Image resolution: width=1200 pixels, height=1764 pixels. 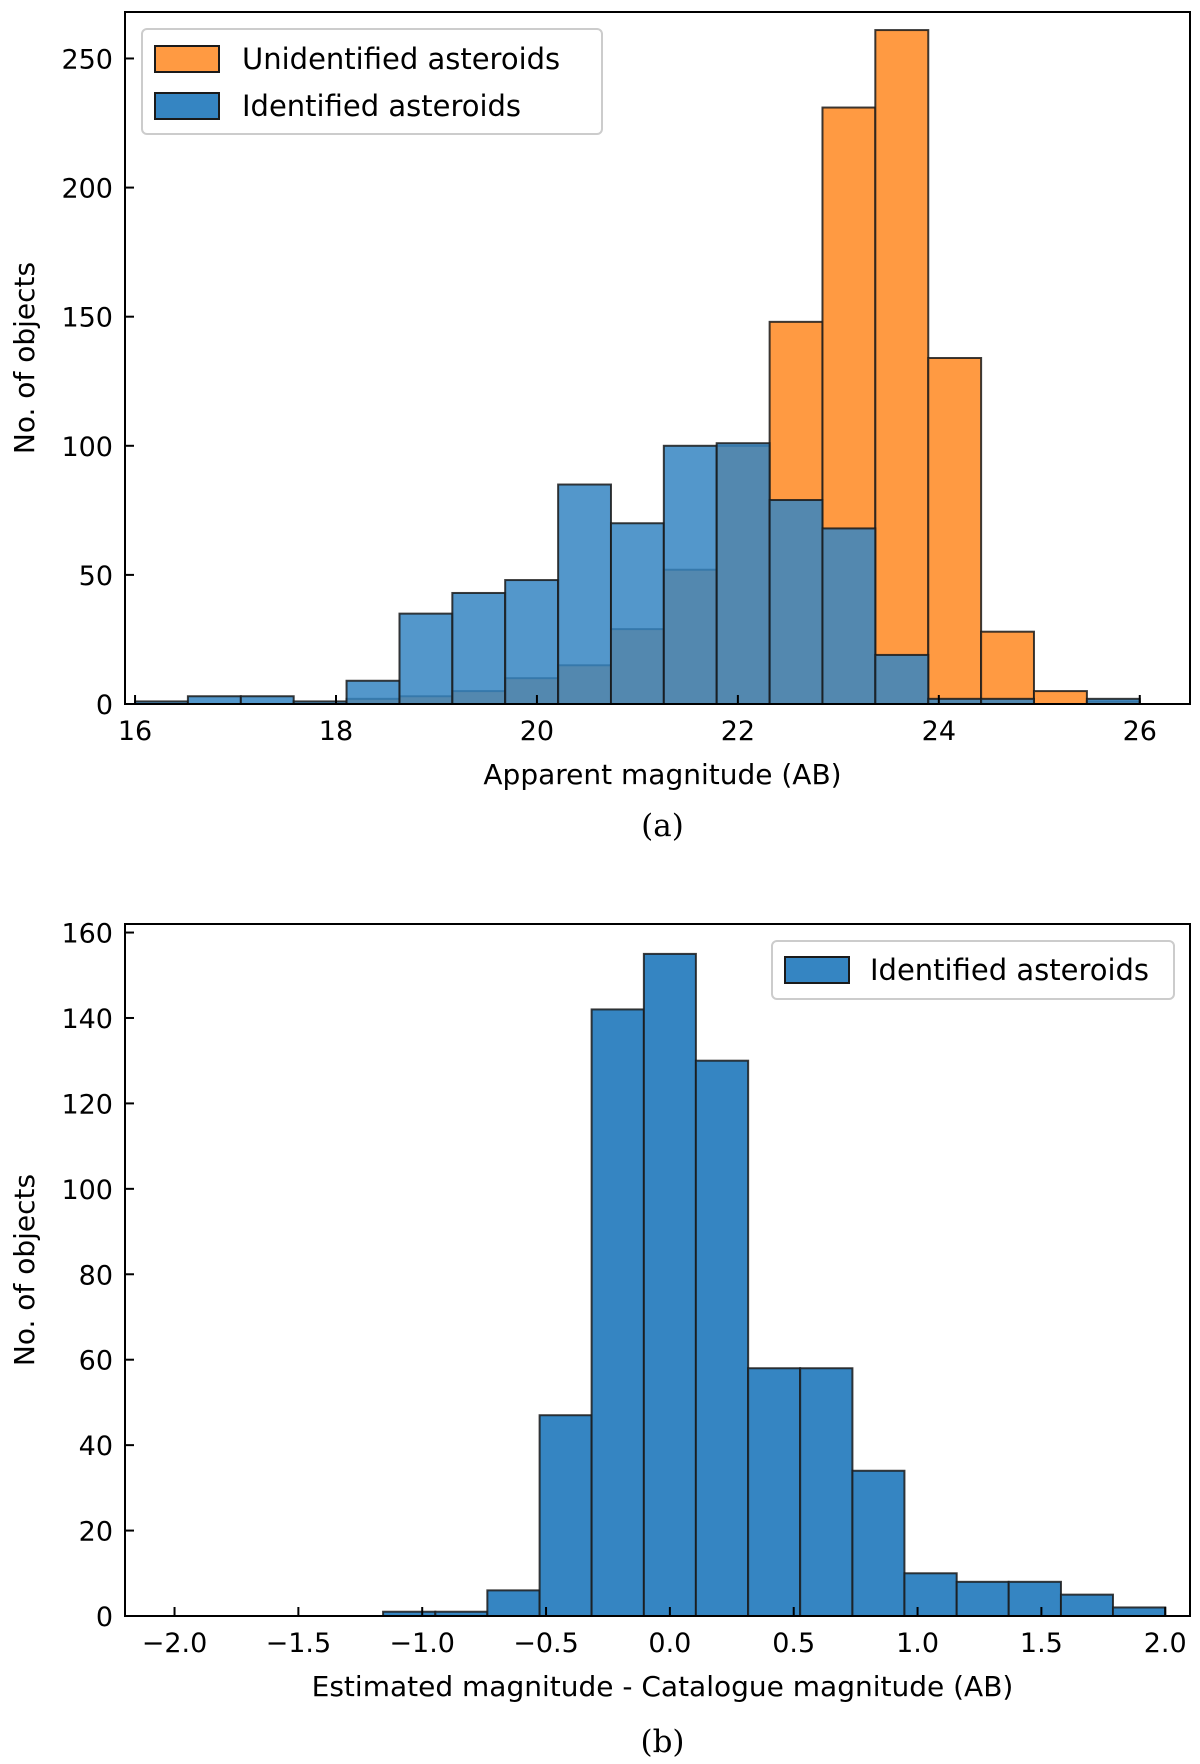 What do you see at coordinates (793, 1643) in the screenshot?
I see `b-x-tick-label-5: 0.5` at bounding box center [793, 1643].